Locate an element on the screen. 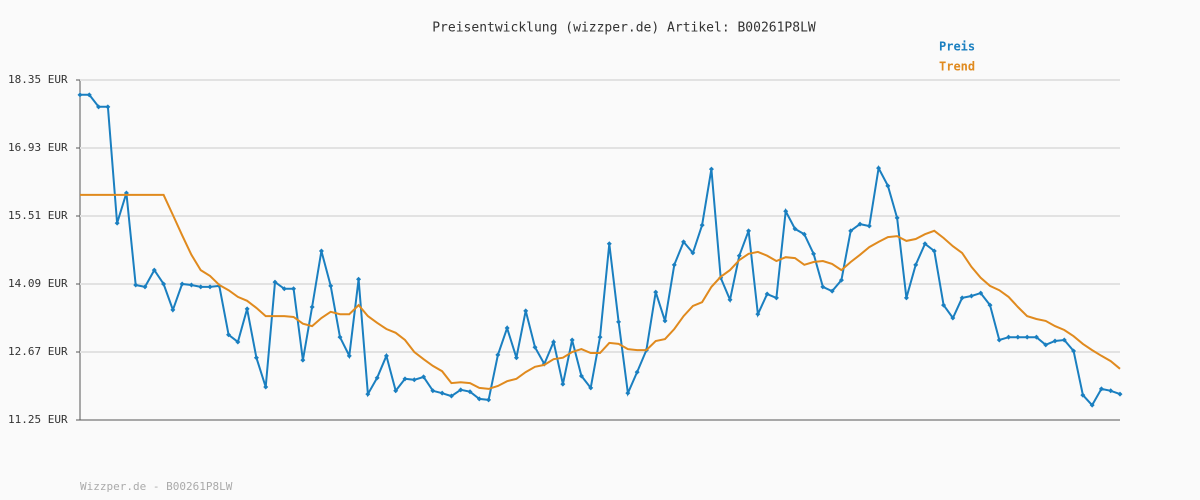  y-tick-label: 18.35 EUR is located at coordinates (38, 79).